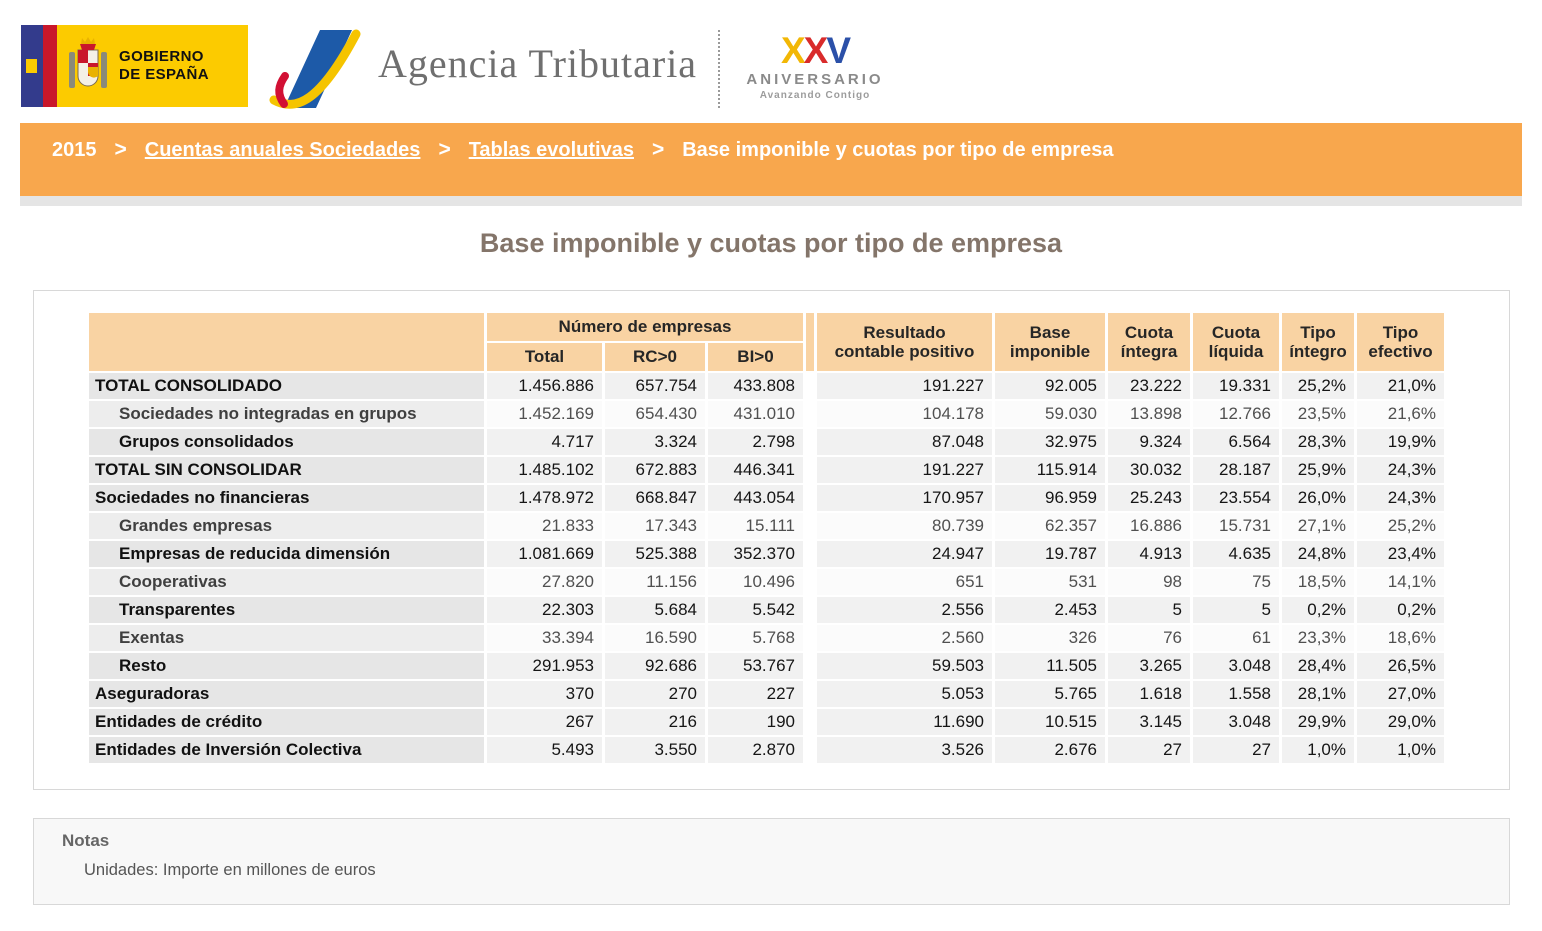  Describe the element at coordinates (755, 722) in the screenshot. I see `cell-value: 190` at that location.